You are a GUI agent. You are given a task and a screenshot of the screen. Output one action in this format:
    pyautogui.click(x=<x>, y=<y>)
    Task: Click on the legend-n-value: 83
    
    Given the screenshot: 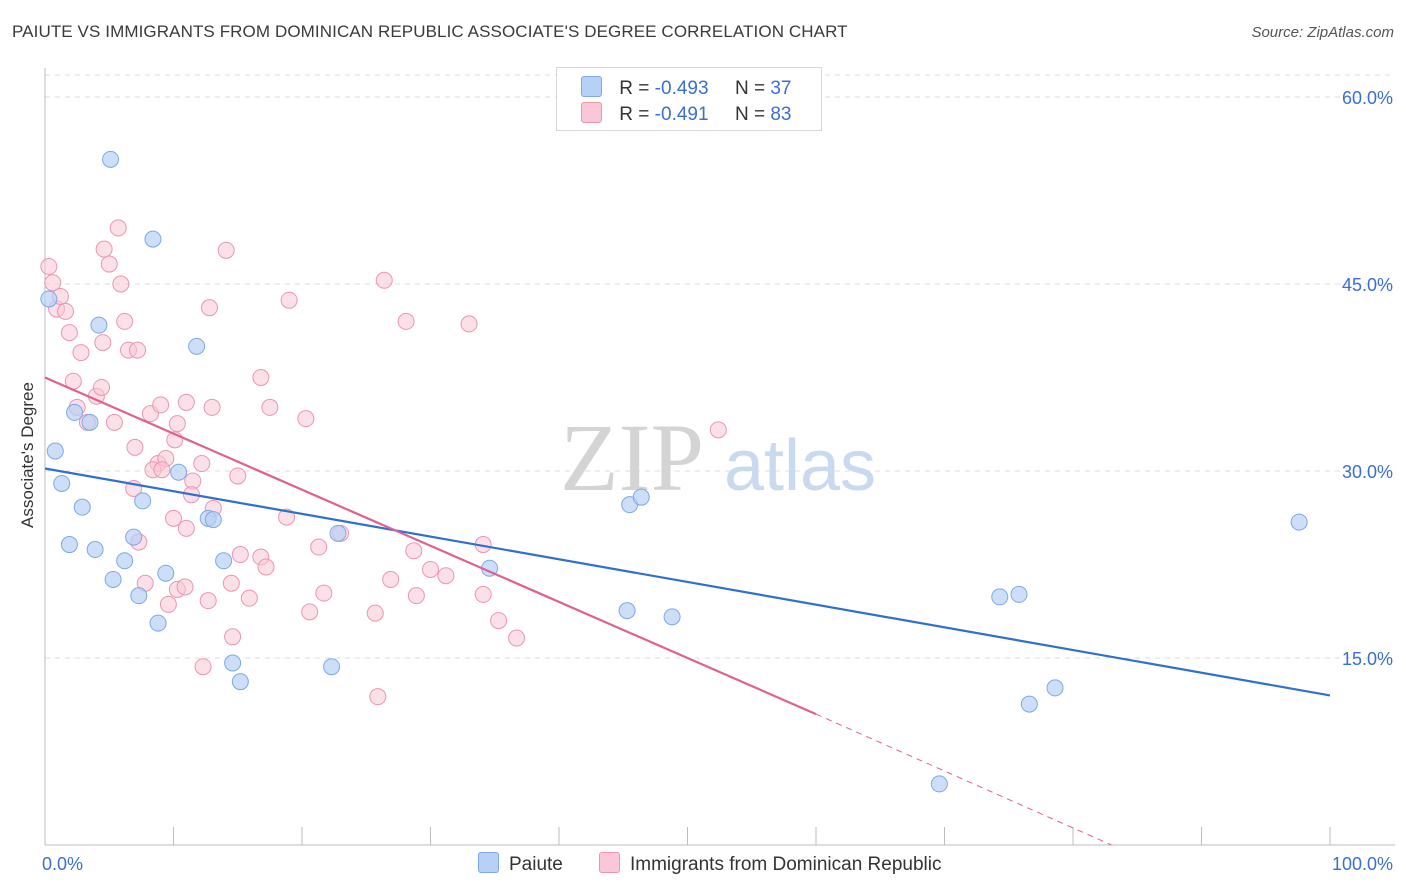 What is the action you would take?
    pyautogui.click(x=781, y=114)
    